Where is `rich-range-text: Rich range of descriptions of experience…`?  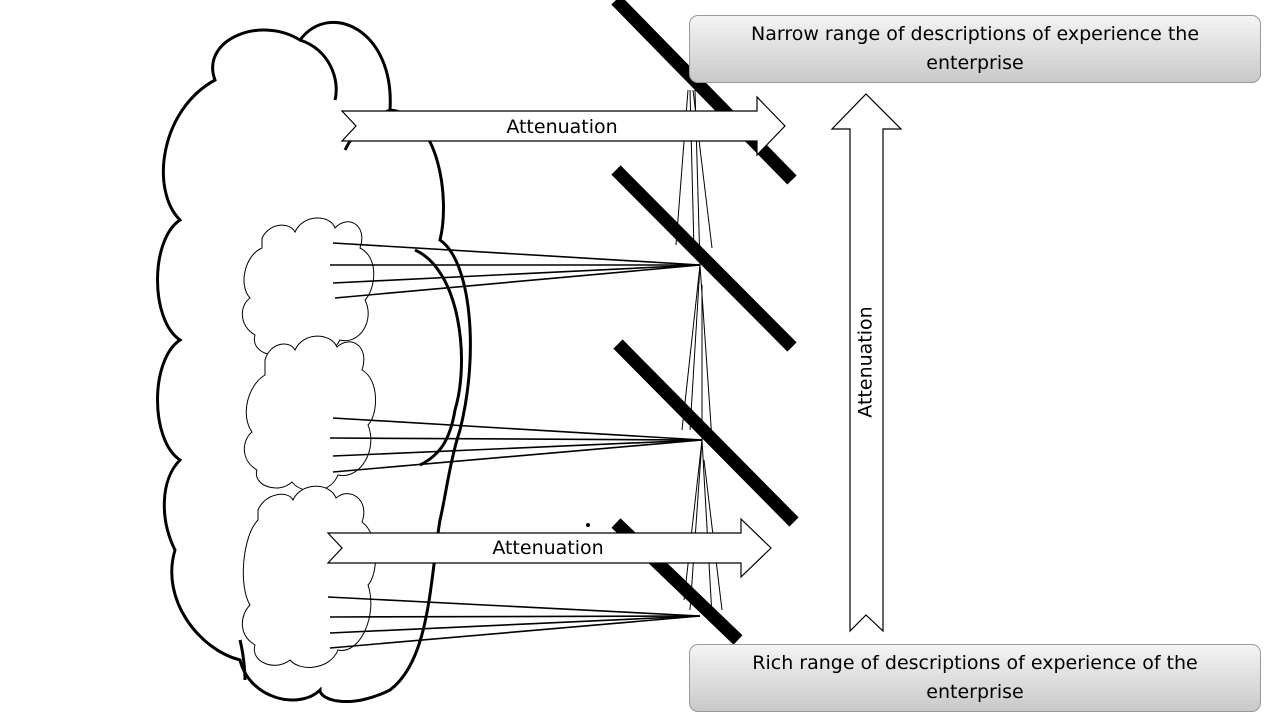
rich-range-text: Rich range of descriptions of experience… is located at coordinates (975, 677).